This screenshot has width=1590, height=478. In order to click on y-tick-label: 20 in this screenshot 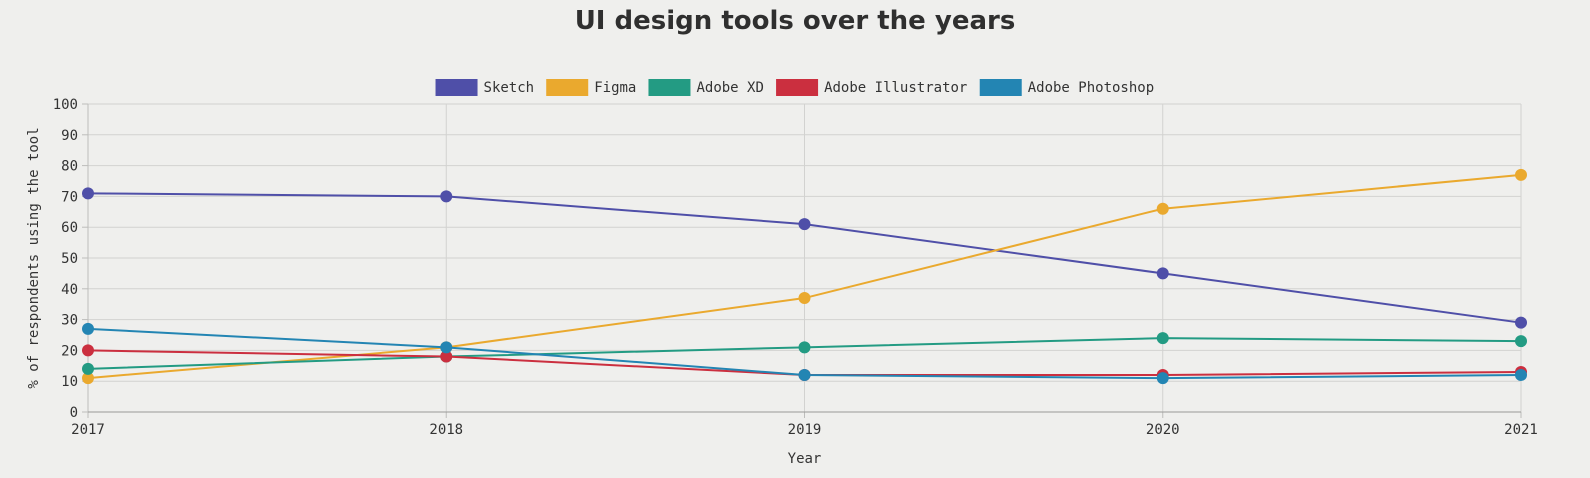, I will do `click(69, 351)`.